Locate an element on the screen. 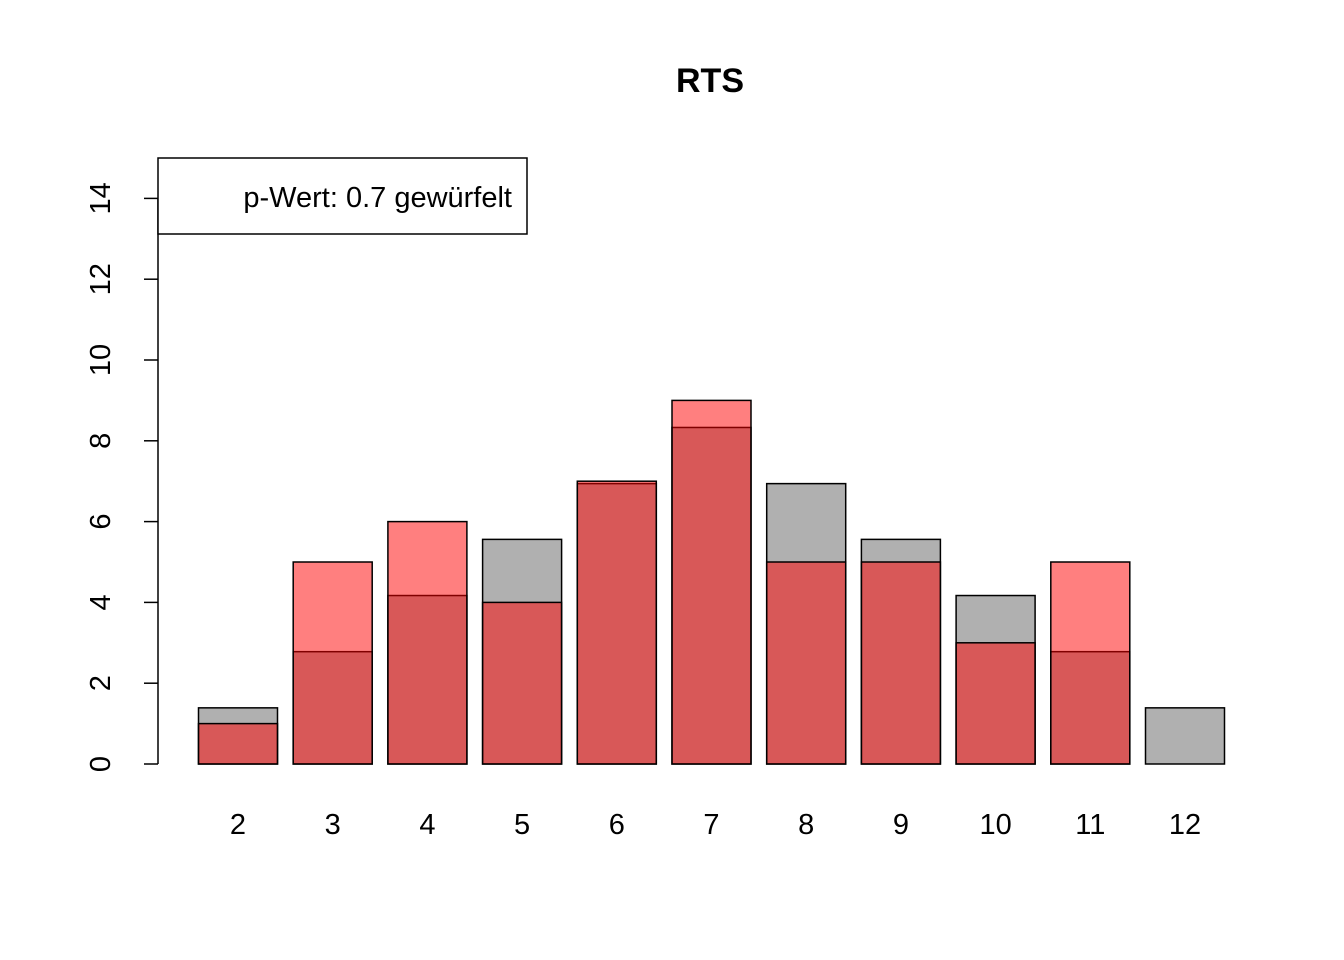  chart-title: RTS is located at coordinates (710, 81).